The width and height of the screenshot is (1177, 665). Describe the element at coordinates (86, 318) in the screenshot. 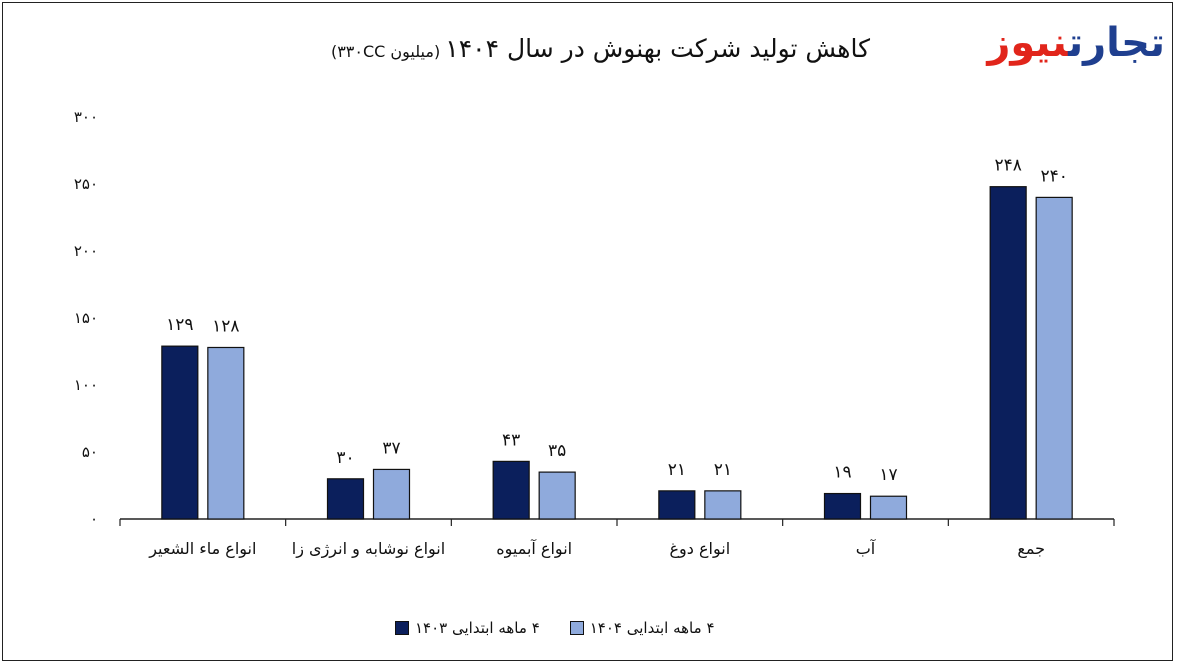

I see `y-tick-label: ۱۵۰` at that location.